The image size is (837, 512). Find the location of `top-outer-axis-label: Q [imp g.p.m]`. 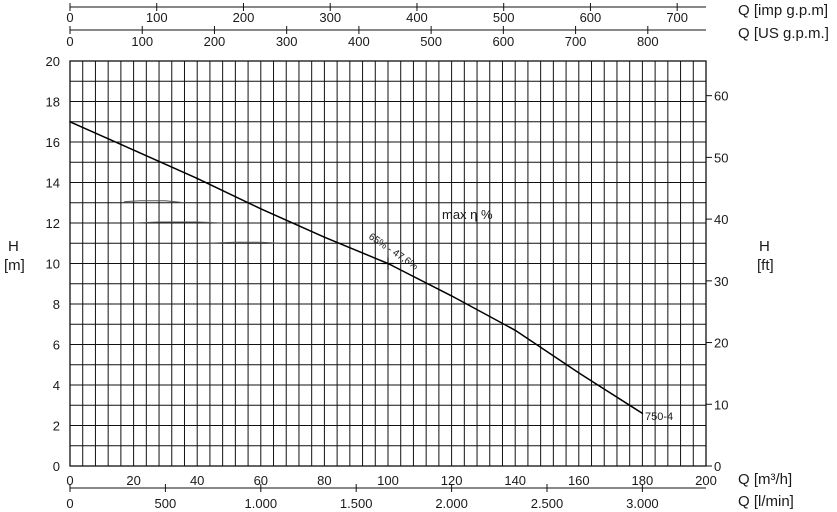

top-outer-axis-label: Q [imp g.p.m] is located at coordinates (783, 10).